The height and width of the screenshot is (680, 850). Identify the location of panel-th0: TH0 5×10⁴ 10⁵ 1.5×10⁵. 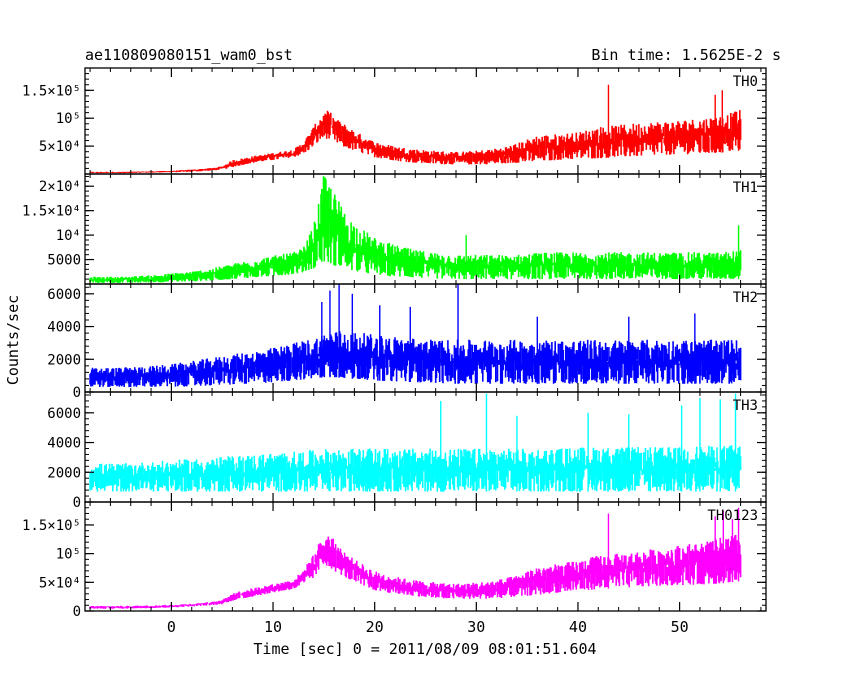
(394, 121).